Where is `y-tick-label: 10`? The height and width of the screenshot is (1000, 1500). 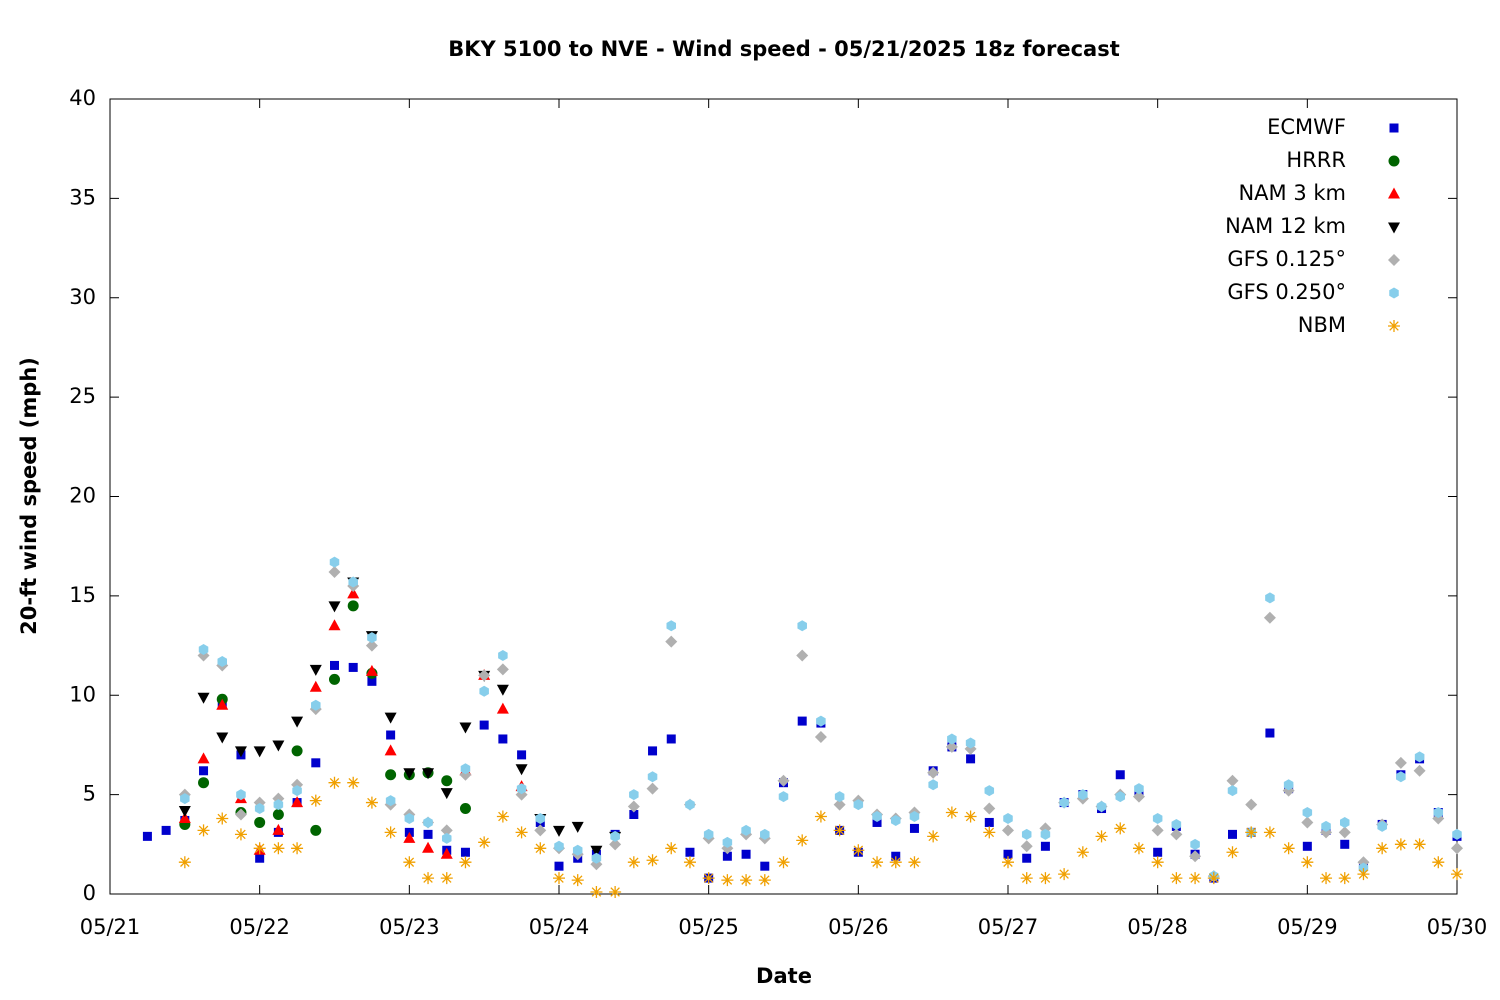
y-tick-label: 10 is located at coordinates (82, 694).